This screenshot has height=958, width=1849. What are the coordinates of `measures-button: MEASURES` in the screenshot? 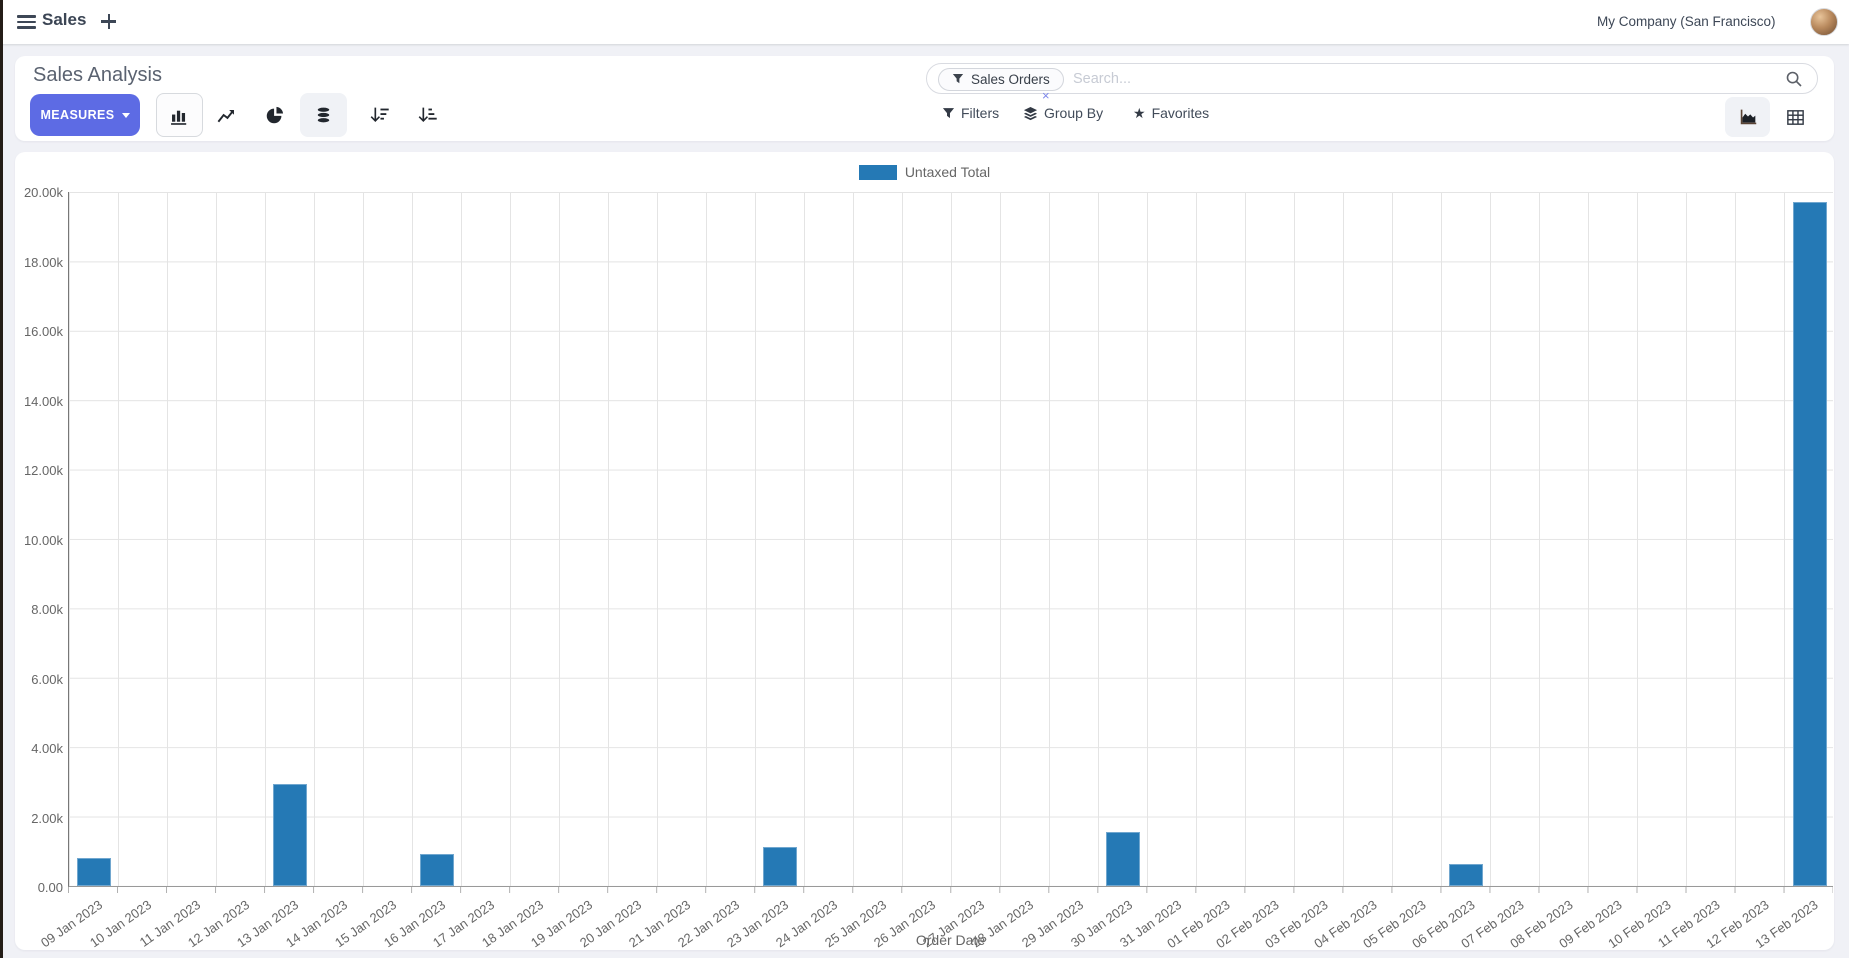 It's located at (85, 115).